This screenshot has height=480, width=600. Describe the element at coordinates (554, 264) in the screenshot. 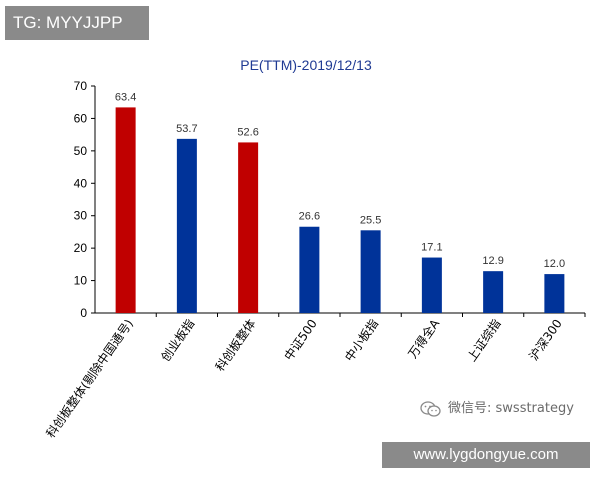

I see `bar-value-label: 12.0` at that location.